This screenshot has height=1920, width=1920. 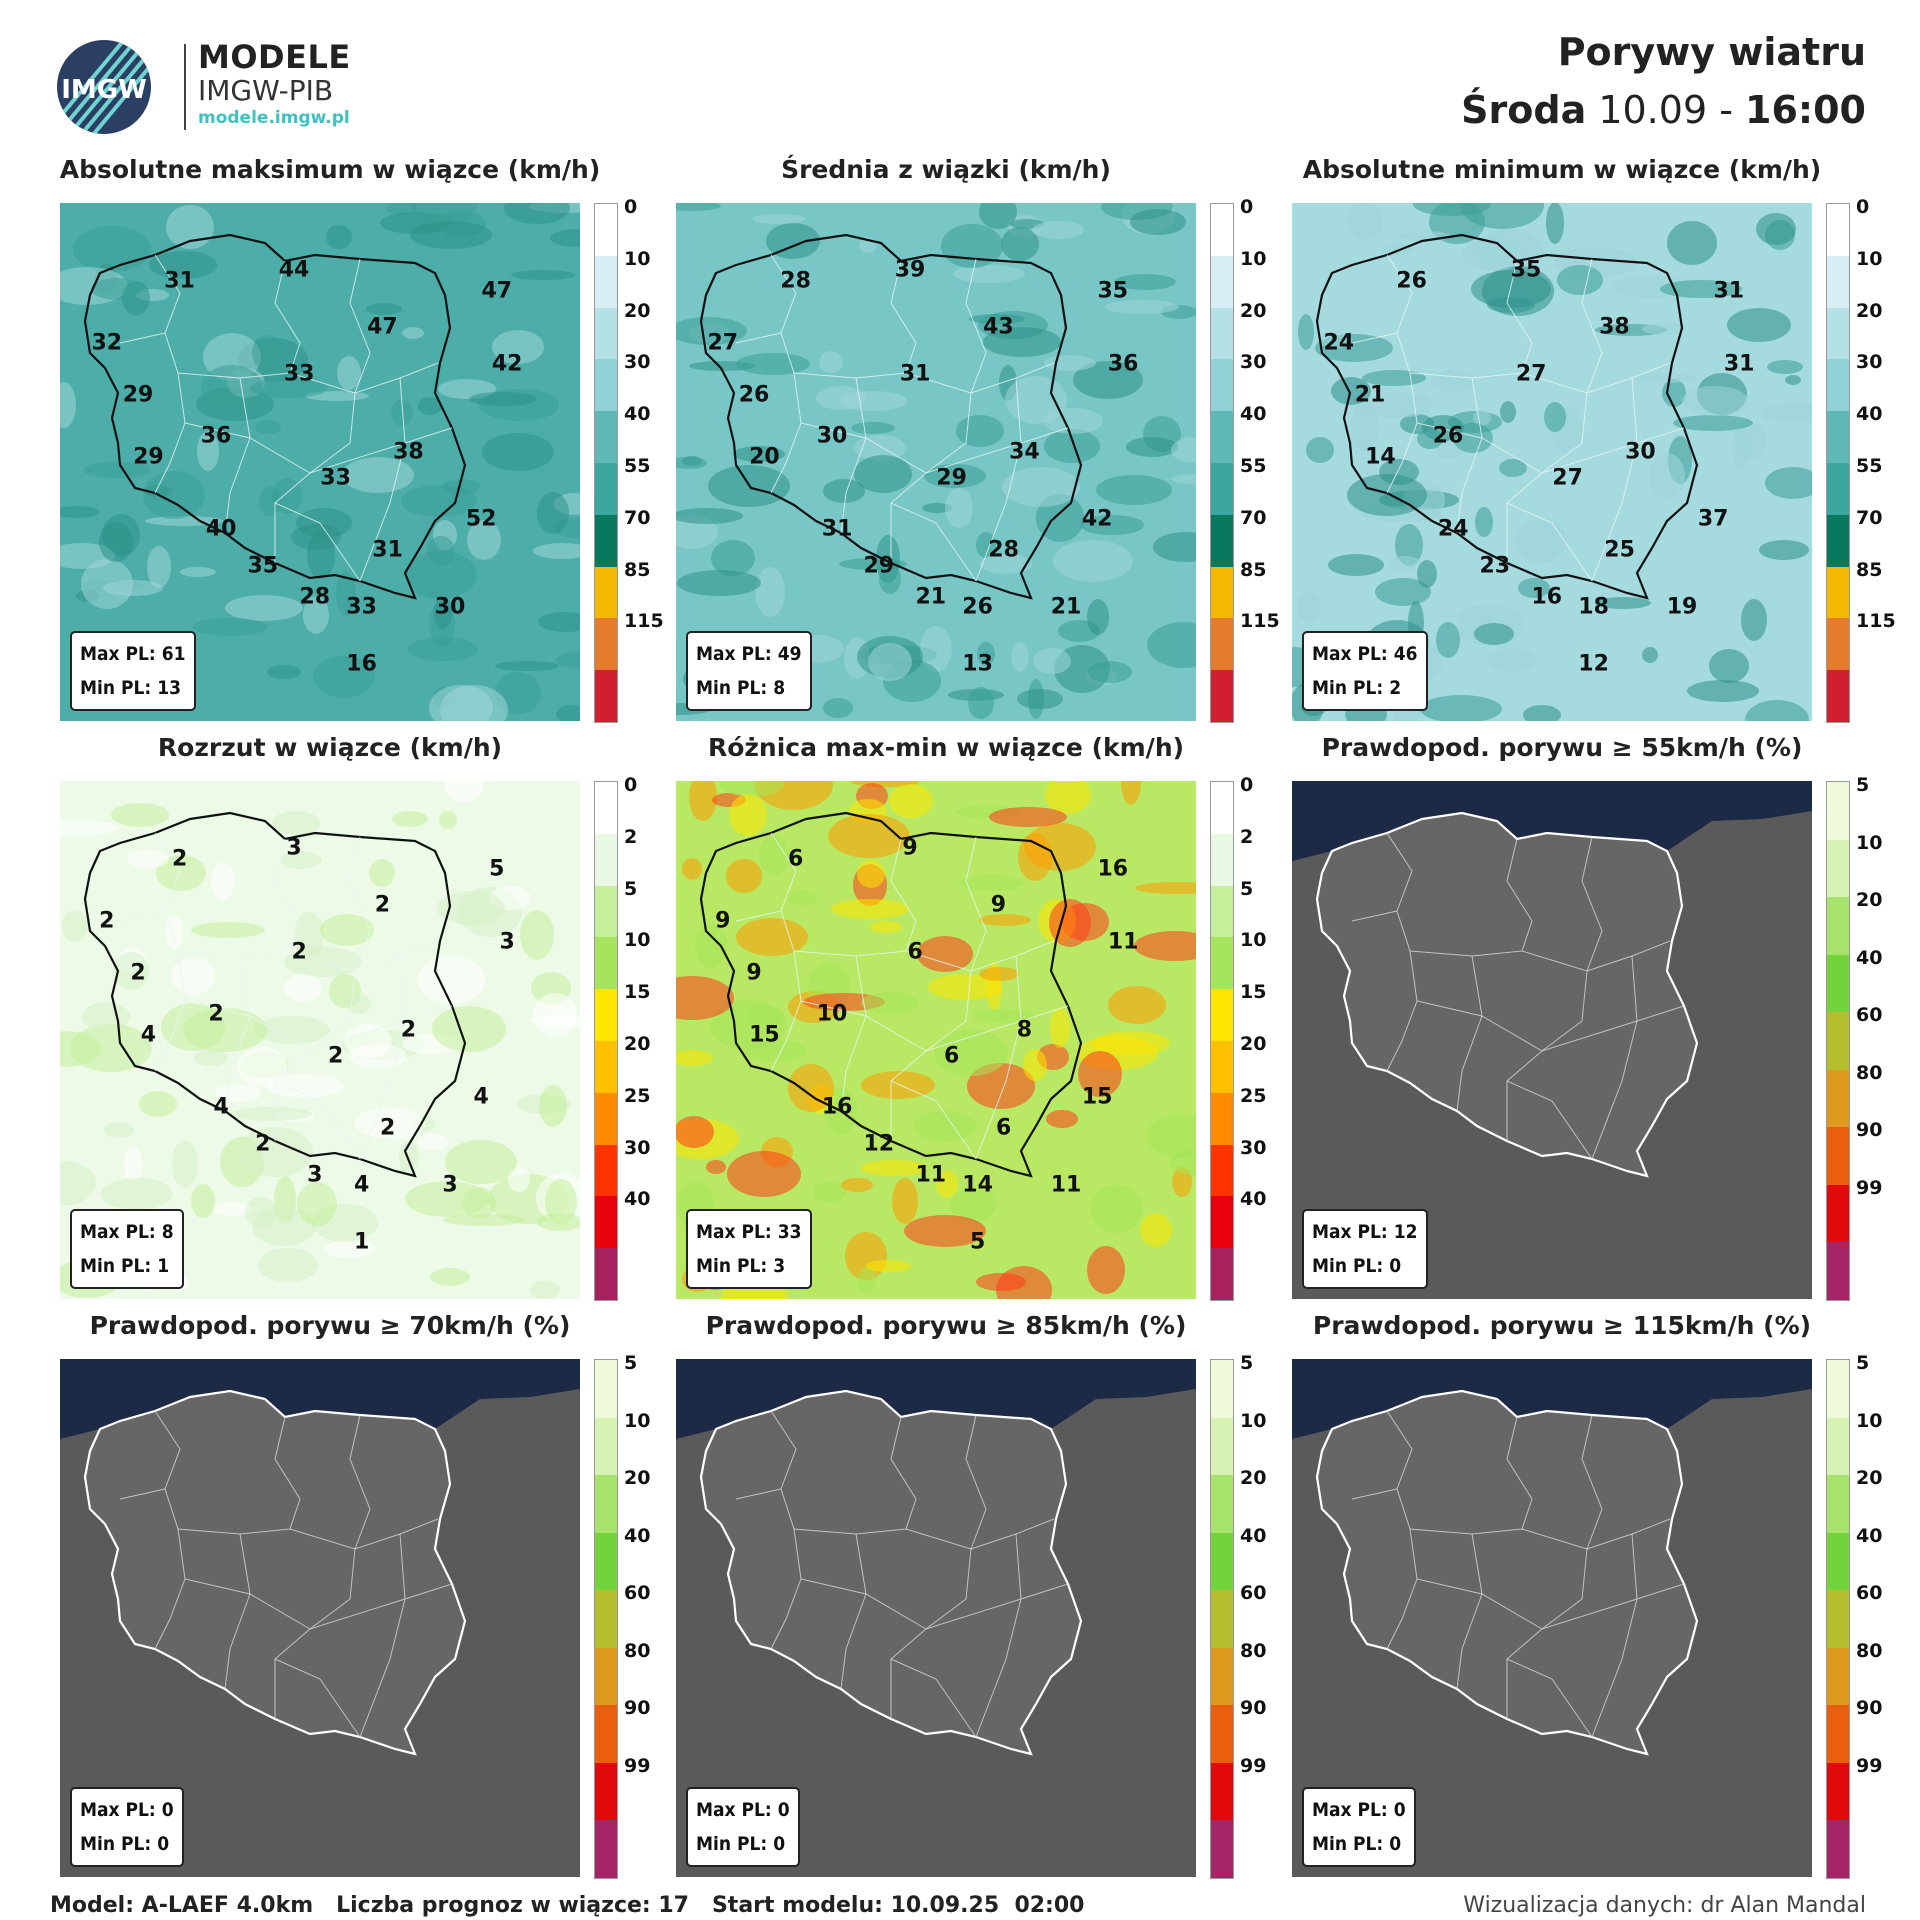 I want to click on station-value: 15, so click(x=1097, y=1097).